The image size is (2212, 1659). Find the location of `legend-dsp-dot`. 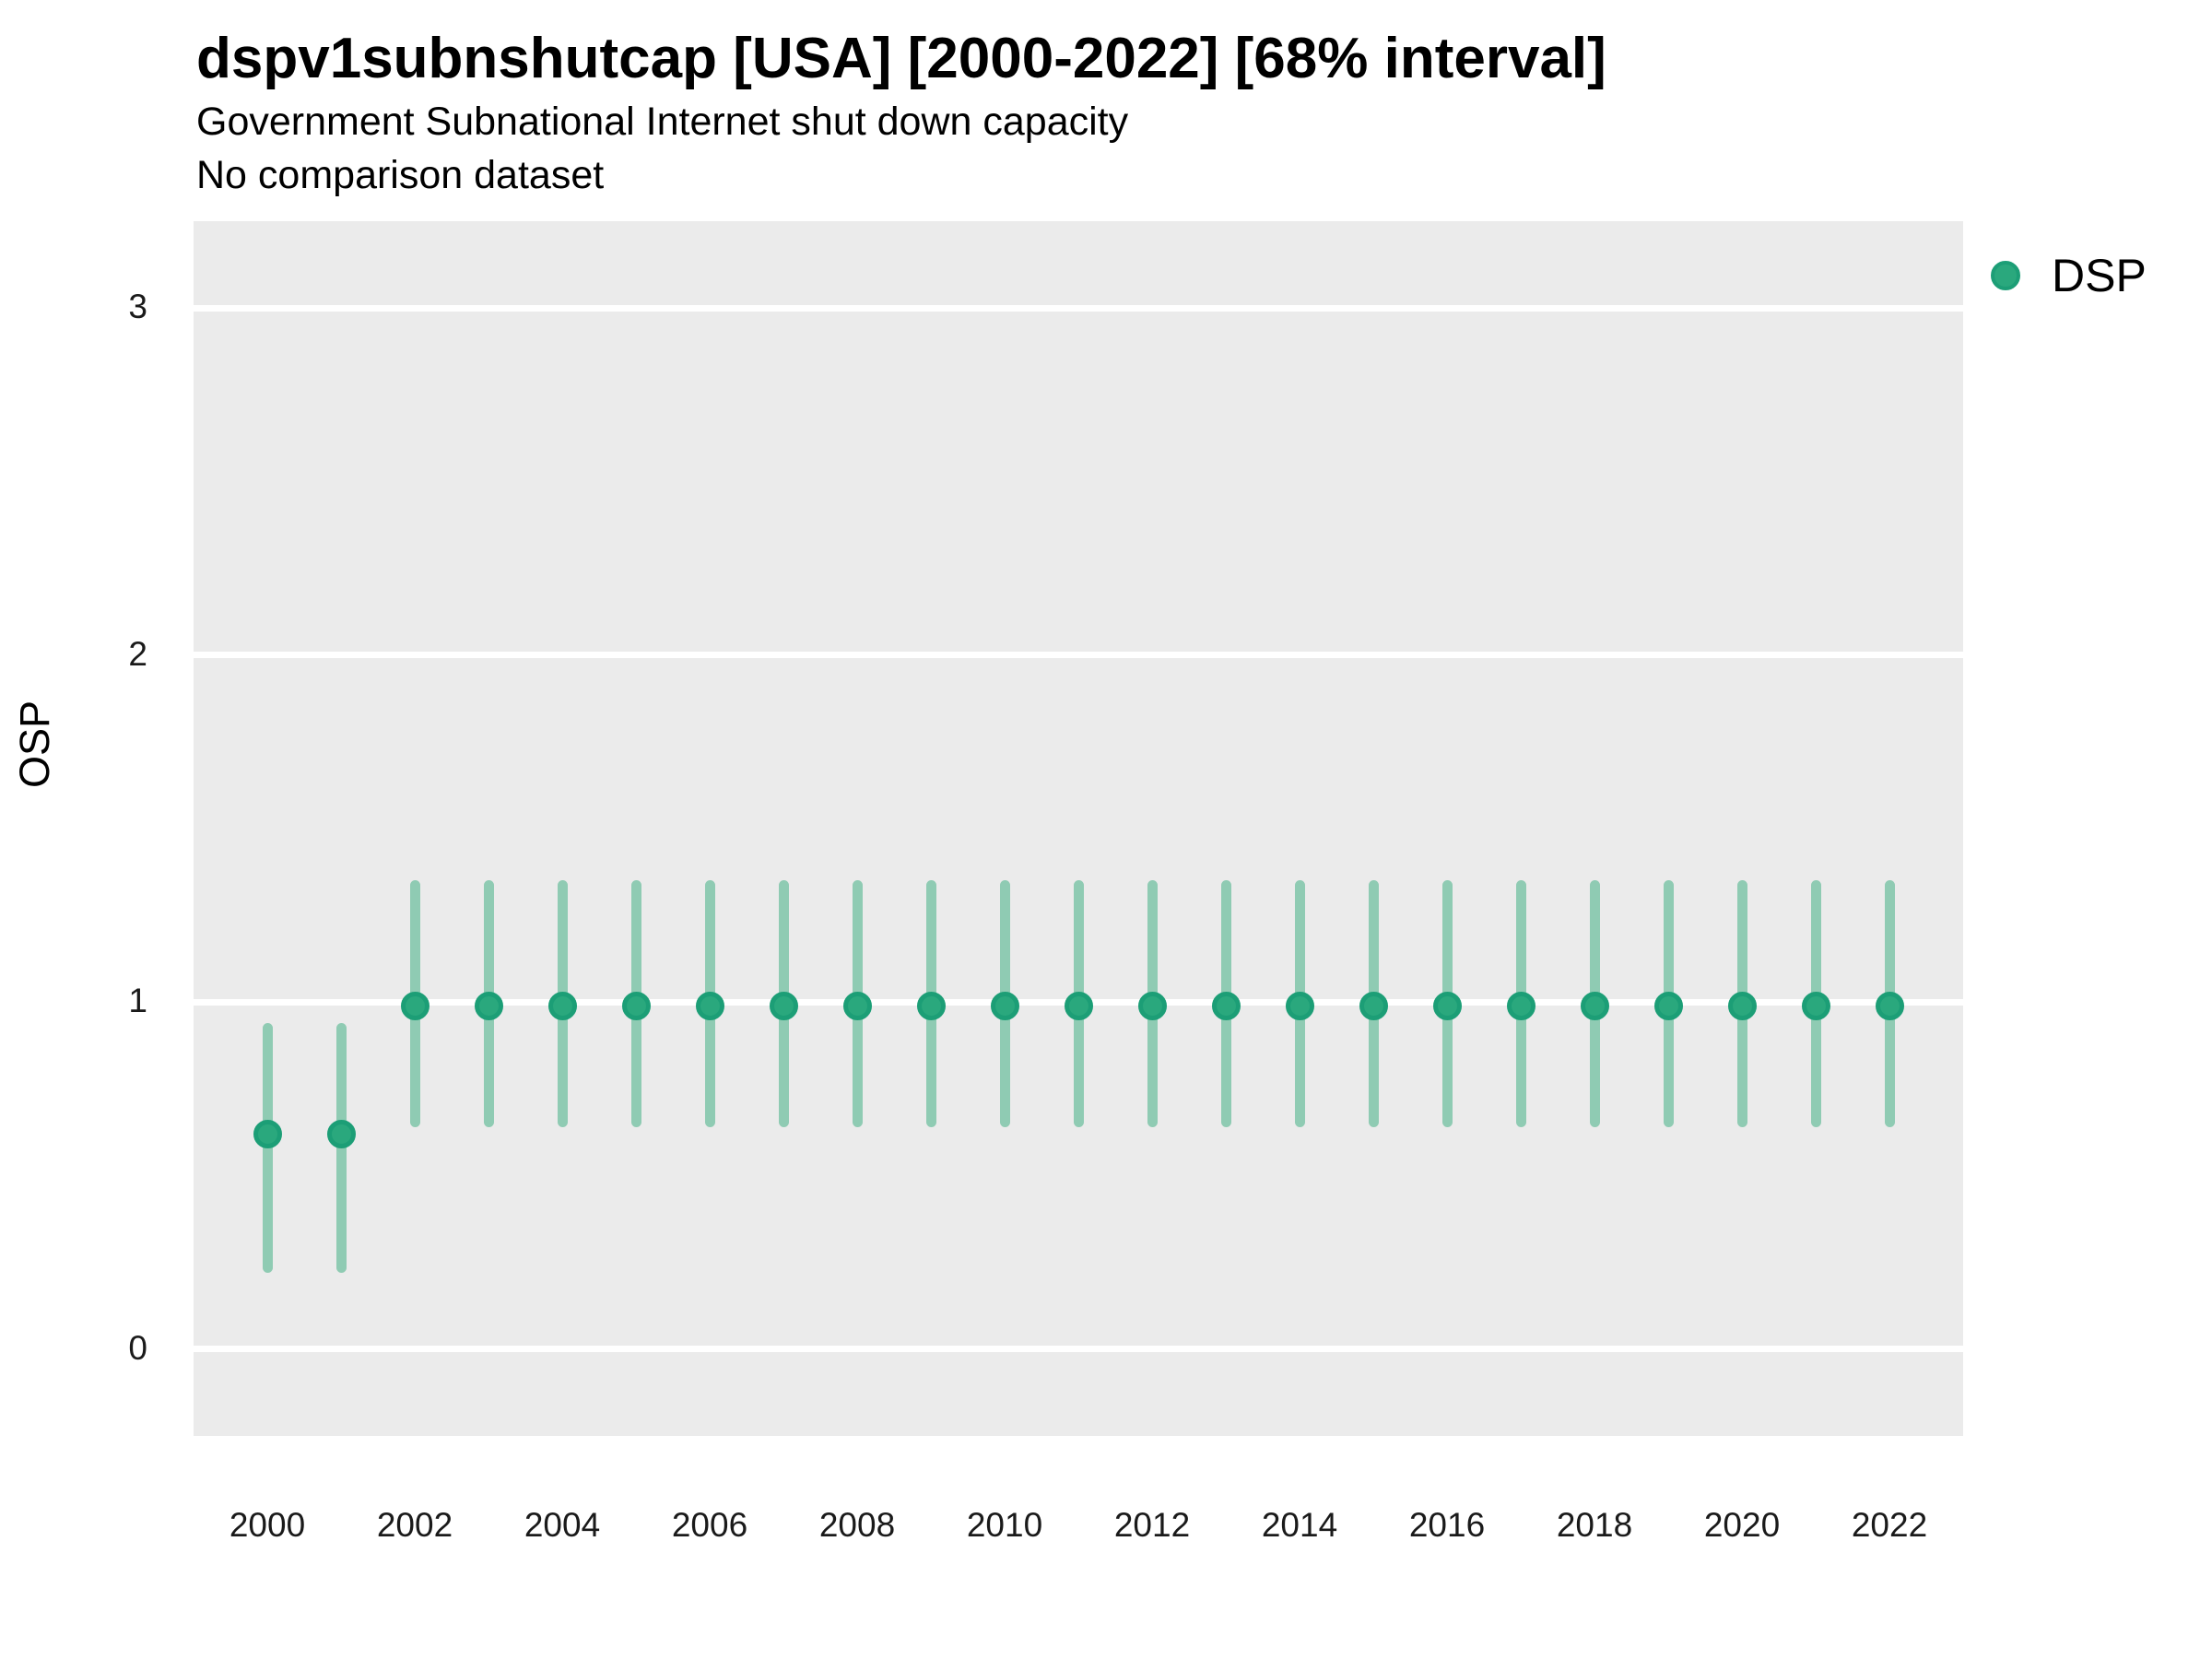

legend-dsp-dot is located at coordinates (2005, 275).